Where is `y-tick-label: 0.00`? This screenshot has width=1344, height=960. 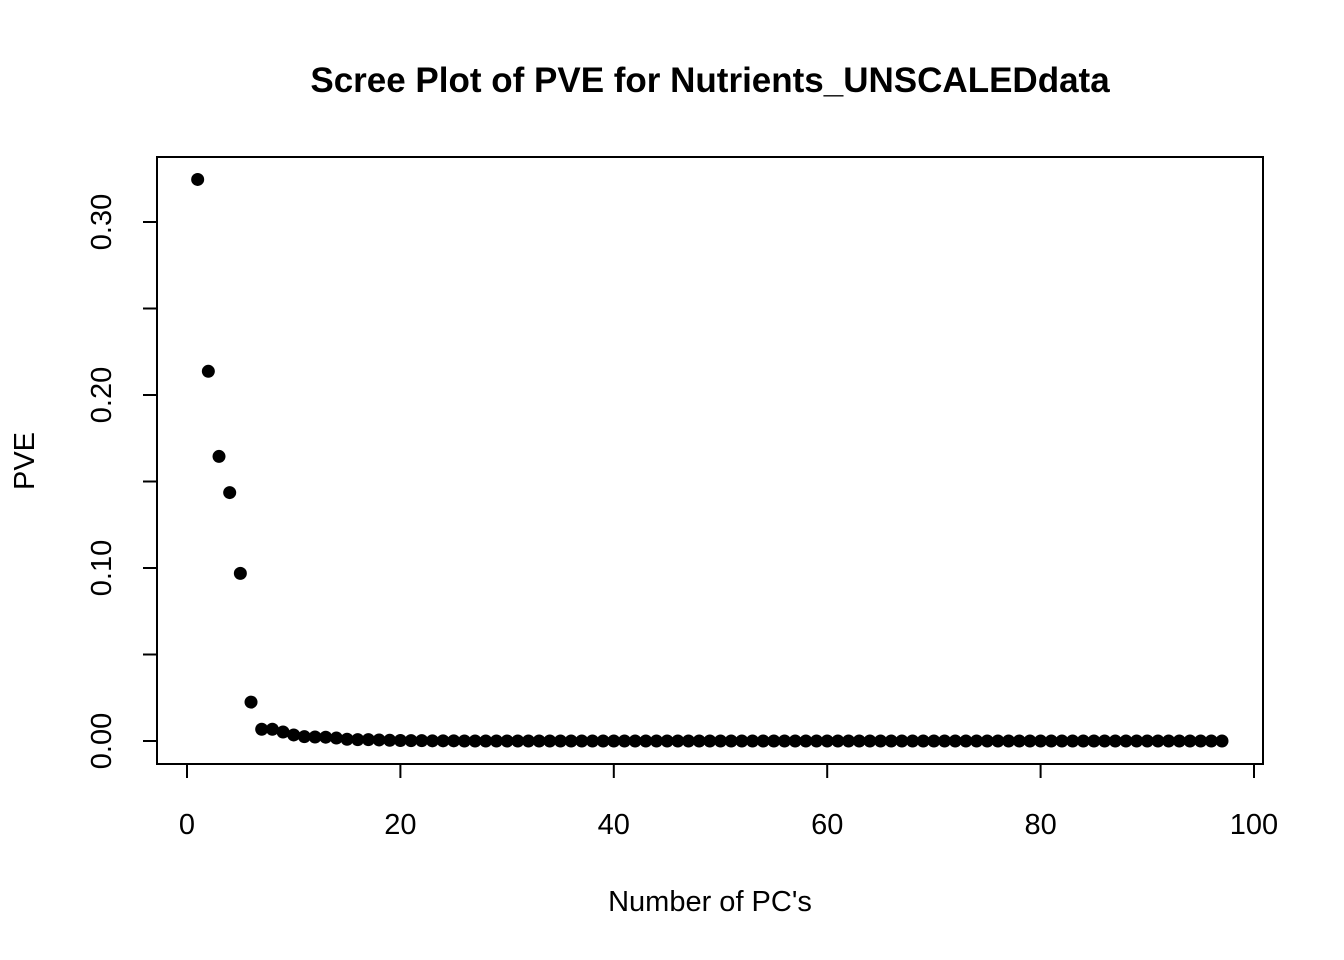
y-tick-label: 0.00 is located at coordinates (102, 741).